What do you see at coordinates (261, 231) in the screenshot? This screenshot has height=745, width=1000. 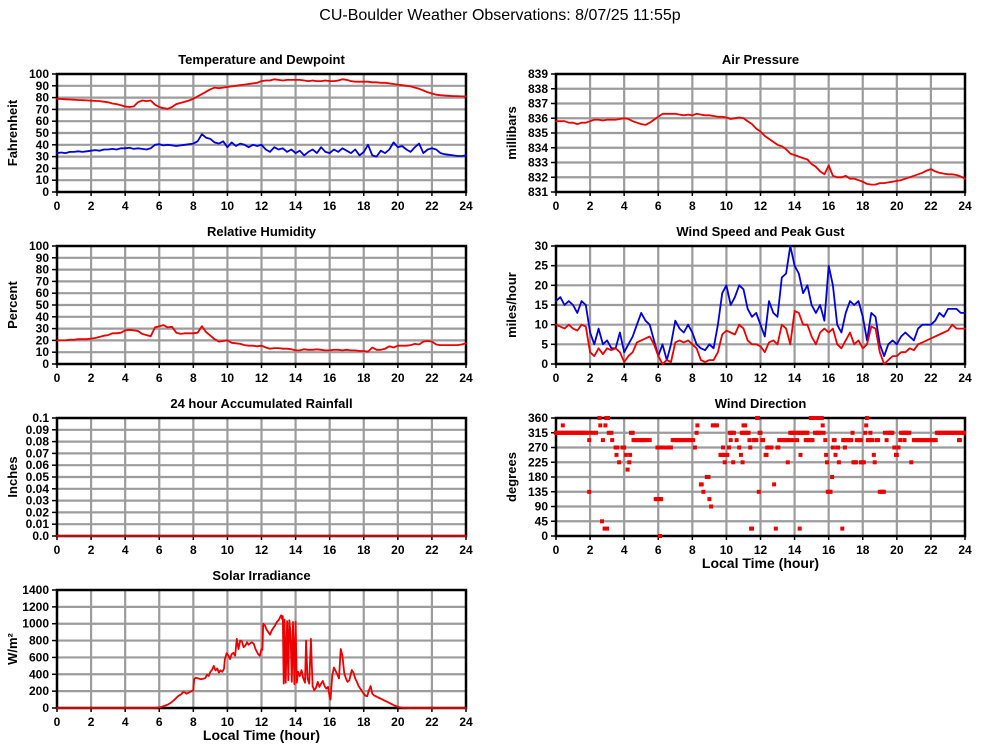 I see `chart-title: Relative Humidity` at bounding box center [261, 231].